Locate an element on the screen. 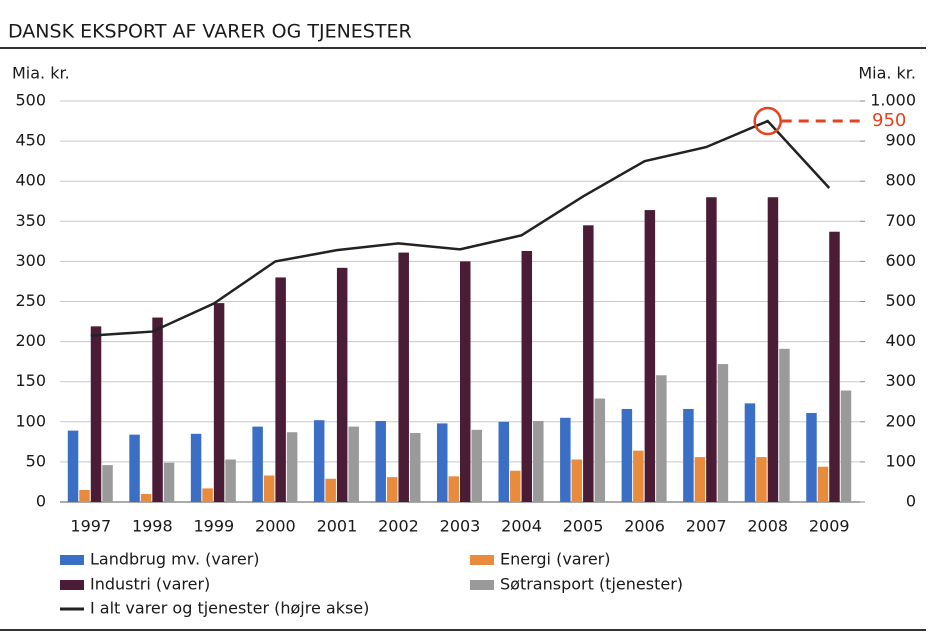 Image resolution: width=934 pixels, height=636 pixels. y-axis-label: Mia. kr. is located at coordinates (41, 73).